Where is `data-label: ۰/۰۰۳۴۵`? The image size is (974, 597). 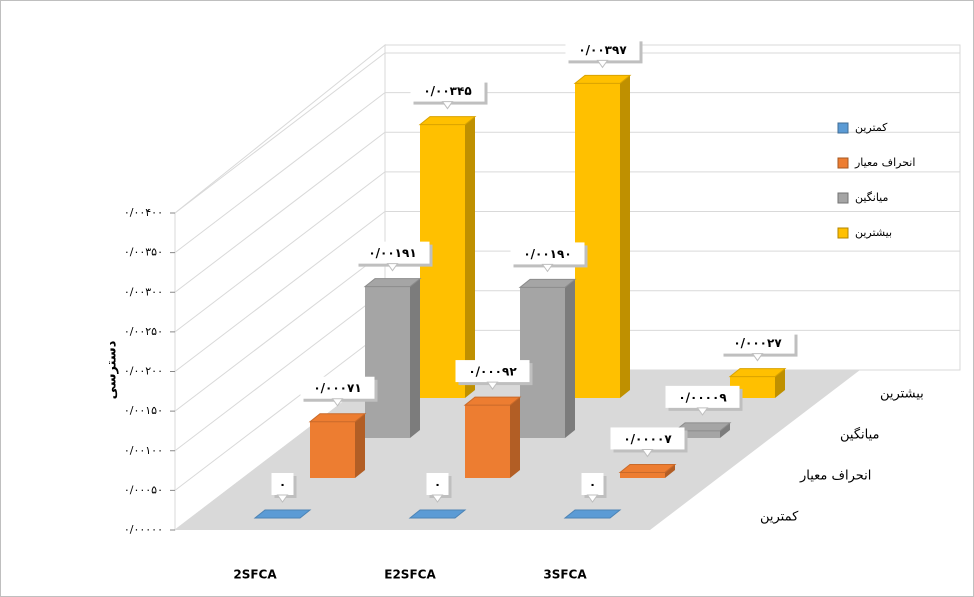 data-label: ۰/۰۰۳۴۵ is located at coordinates (447, 91).